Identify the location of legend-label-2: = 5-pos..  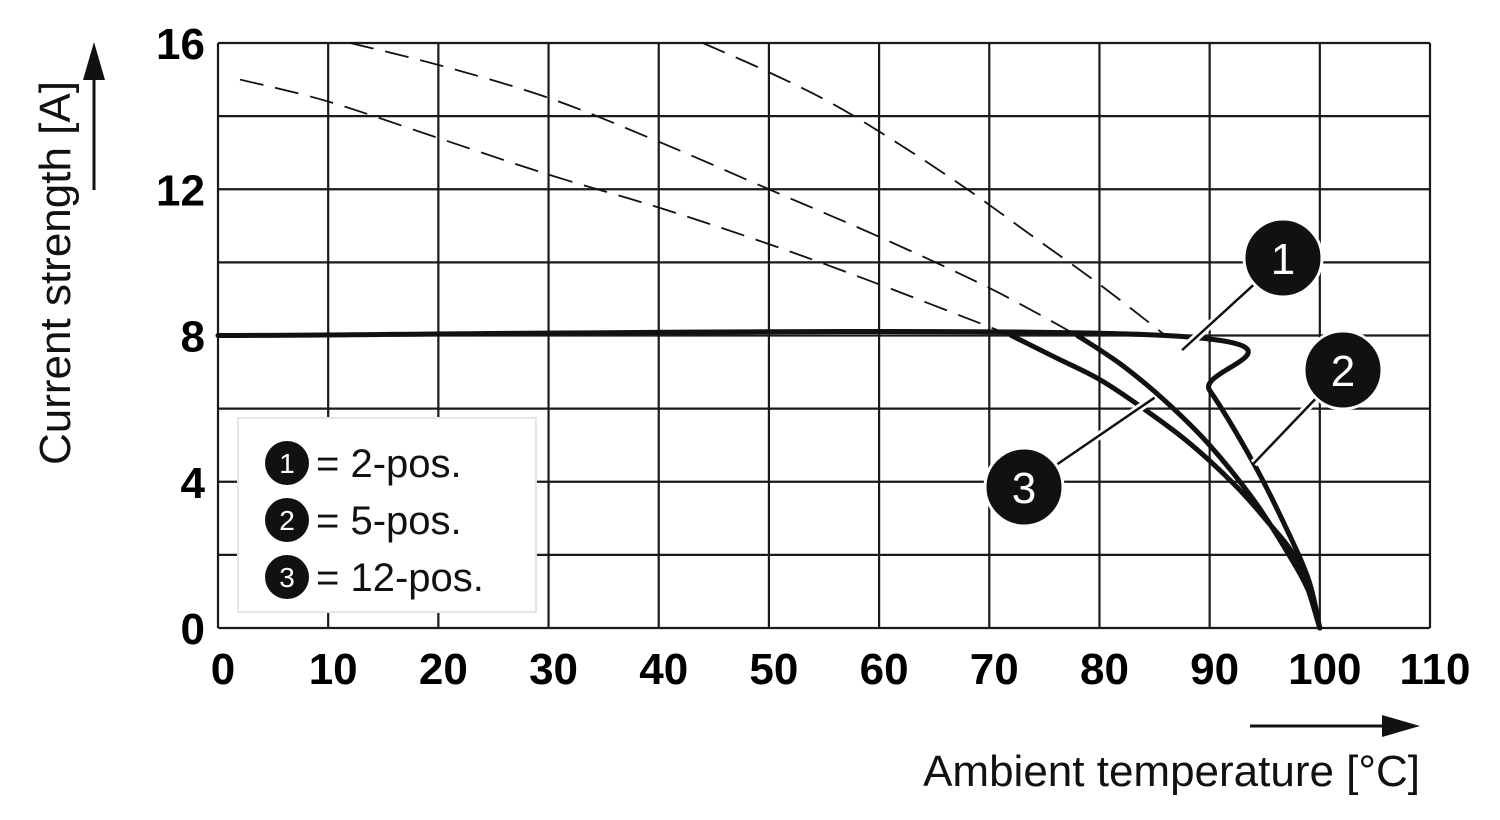
(389, 521).